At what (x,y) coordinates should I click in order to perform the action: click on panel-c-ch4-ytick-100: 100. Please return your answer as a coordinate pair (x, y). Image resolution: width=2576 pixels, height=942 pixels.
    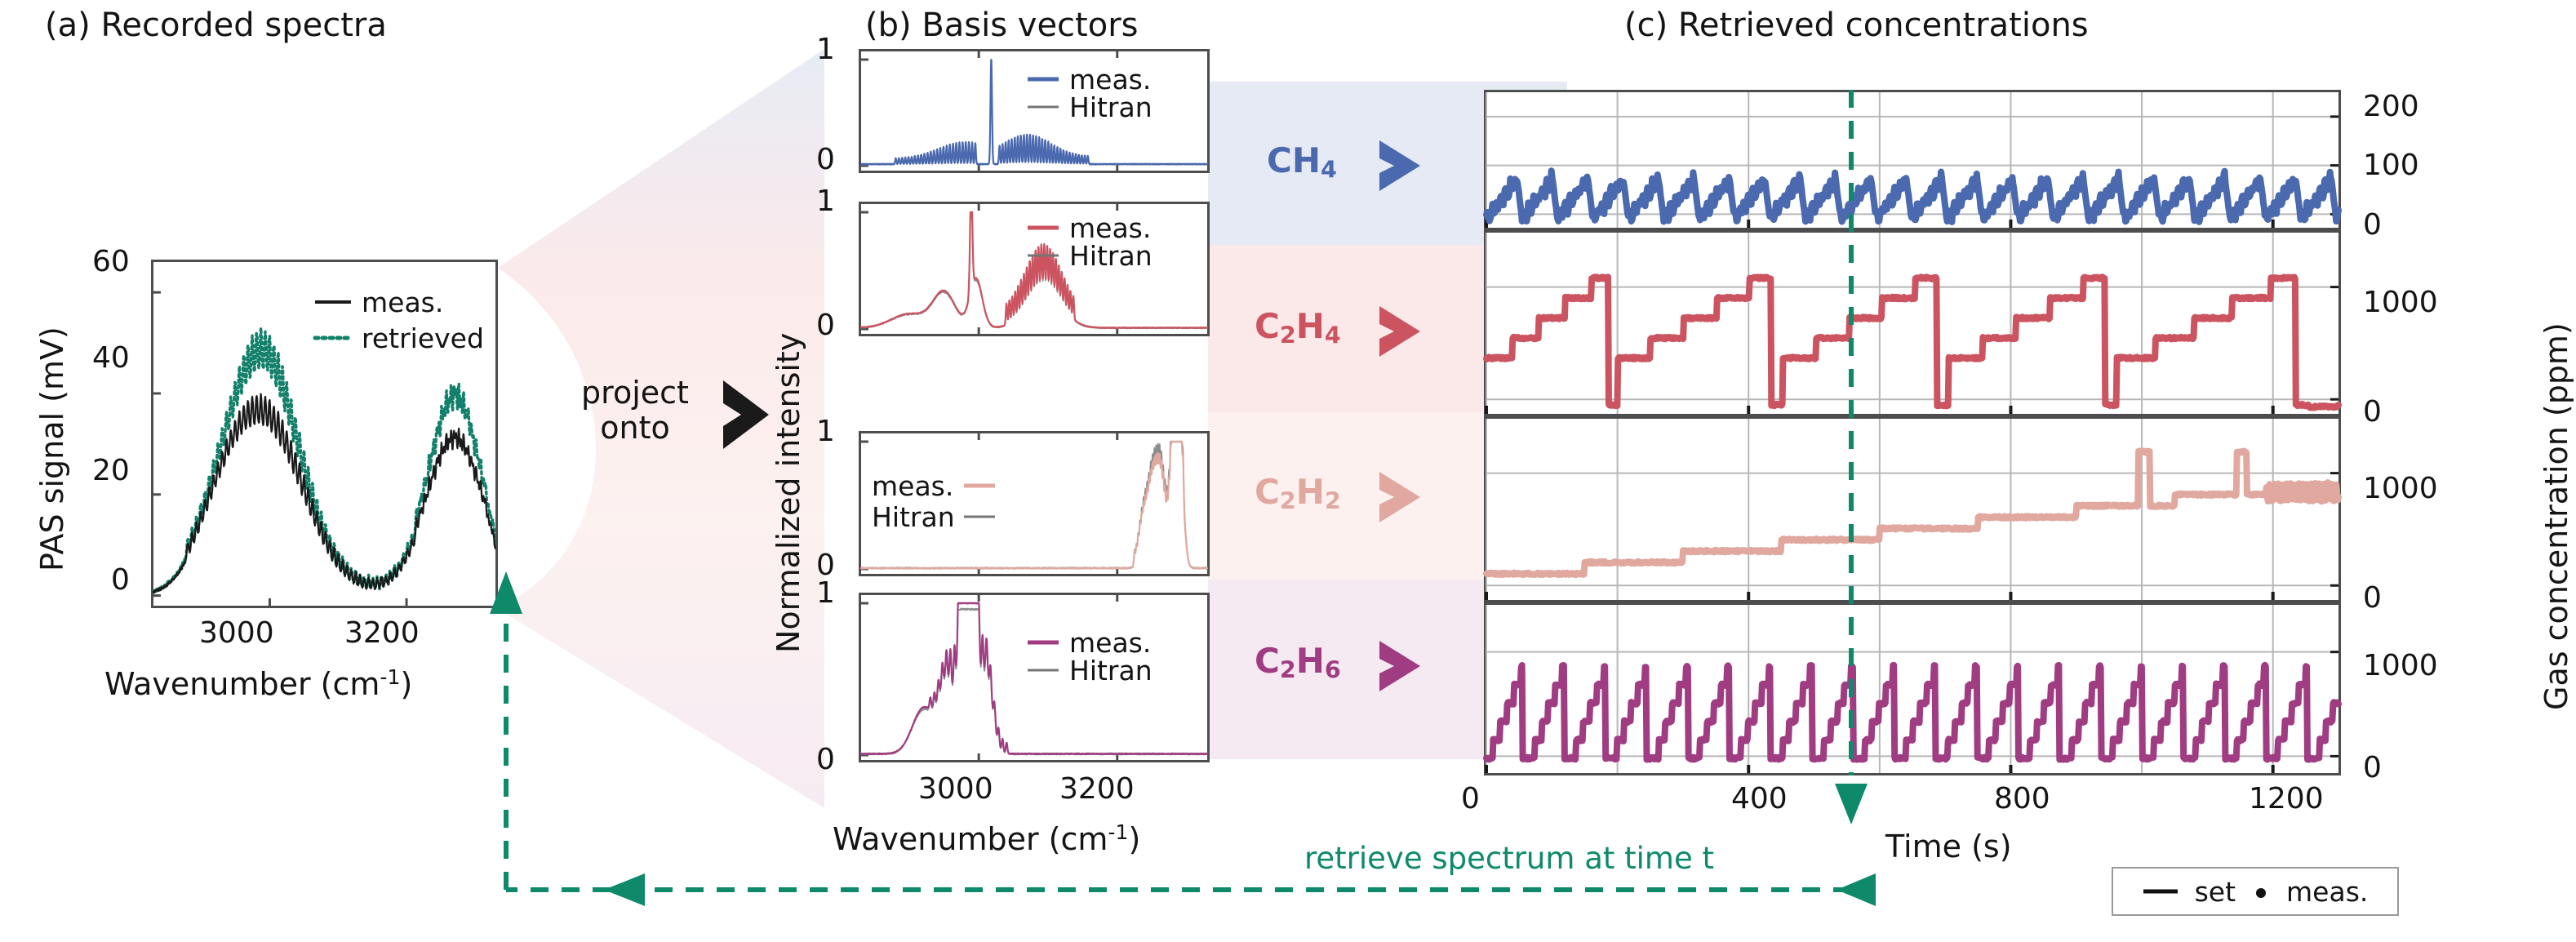
    Looking at the image, I should click on (2391, 165).